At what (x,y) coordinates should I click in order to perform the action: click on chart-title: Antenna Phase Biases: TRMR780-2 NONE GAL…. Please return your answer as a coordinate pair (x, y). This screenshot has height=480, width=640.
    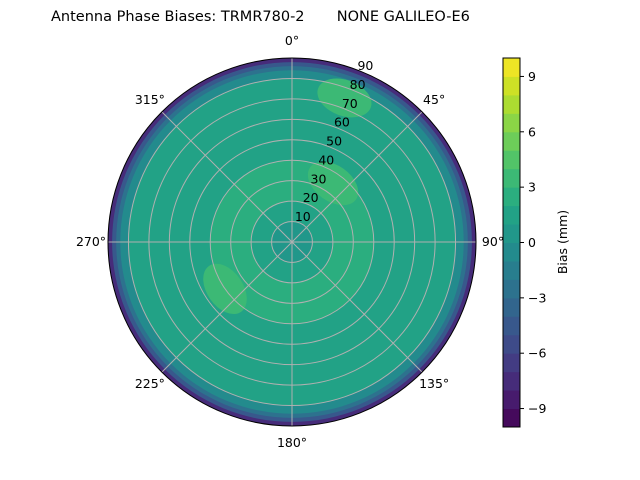
    Looking at the image, I should click on (260, 17).